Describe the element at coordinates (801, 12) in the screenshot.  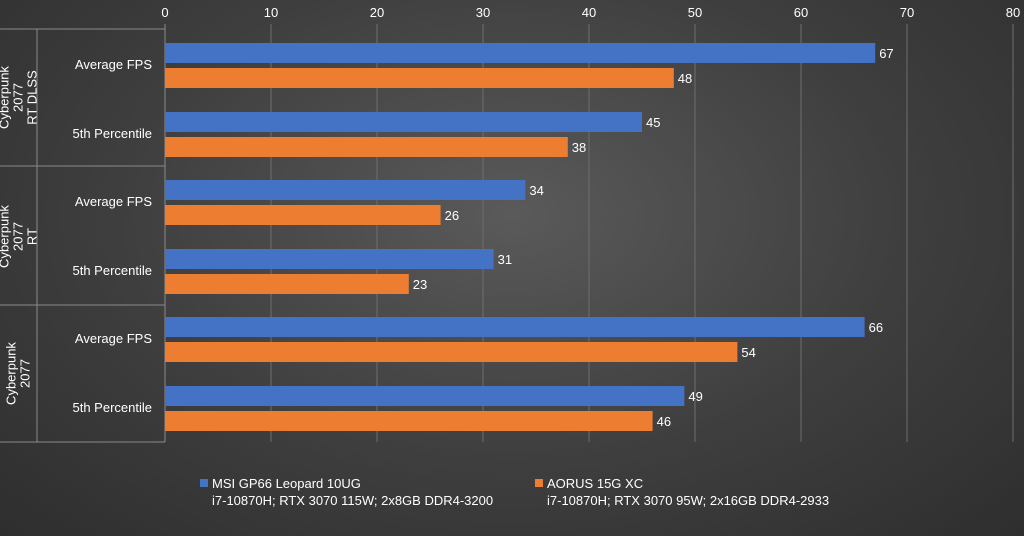
I see `x-tick-label: 60` at that location.